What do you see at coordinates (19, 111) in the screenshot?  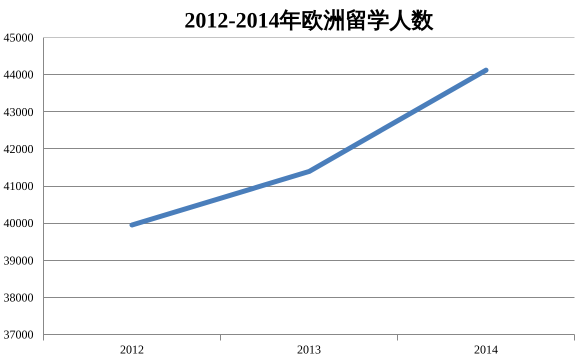 I see `y-tick-label: 43000` at bounding box center [19, 111].